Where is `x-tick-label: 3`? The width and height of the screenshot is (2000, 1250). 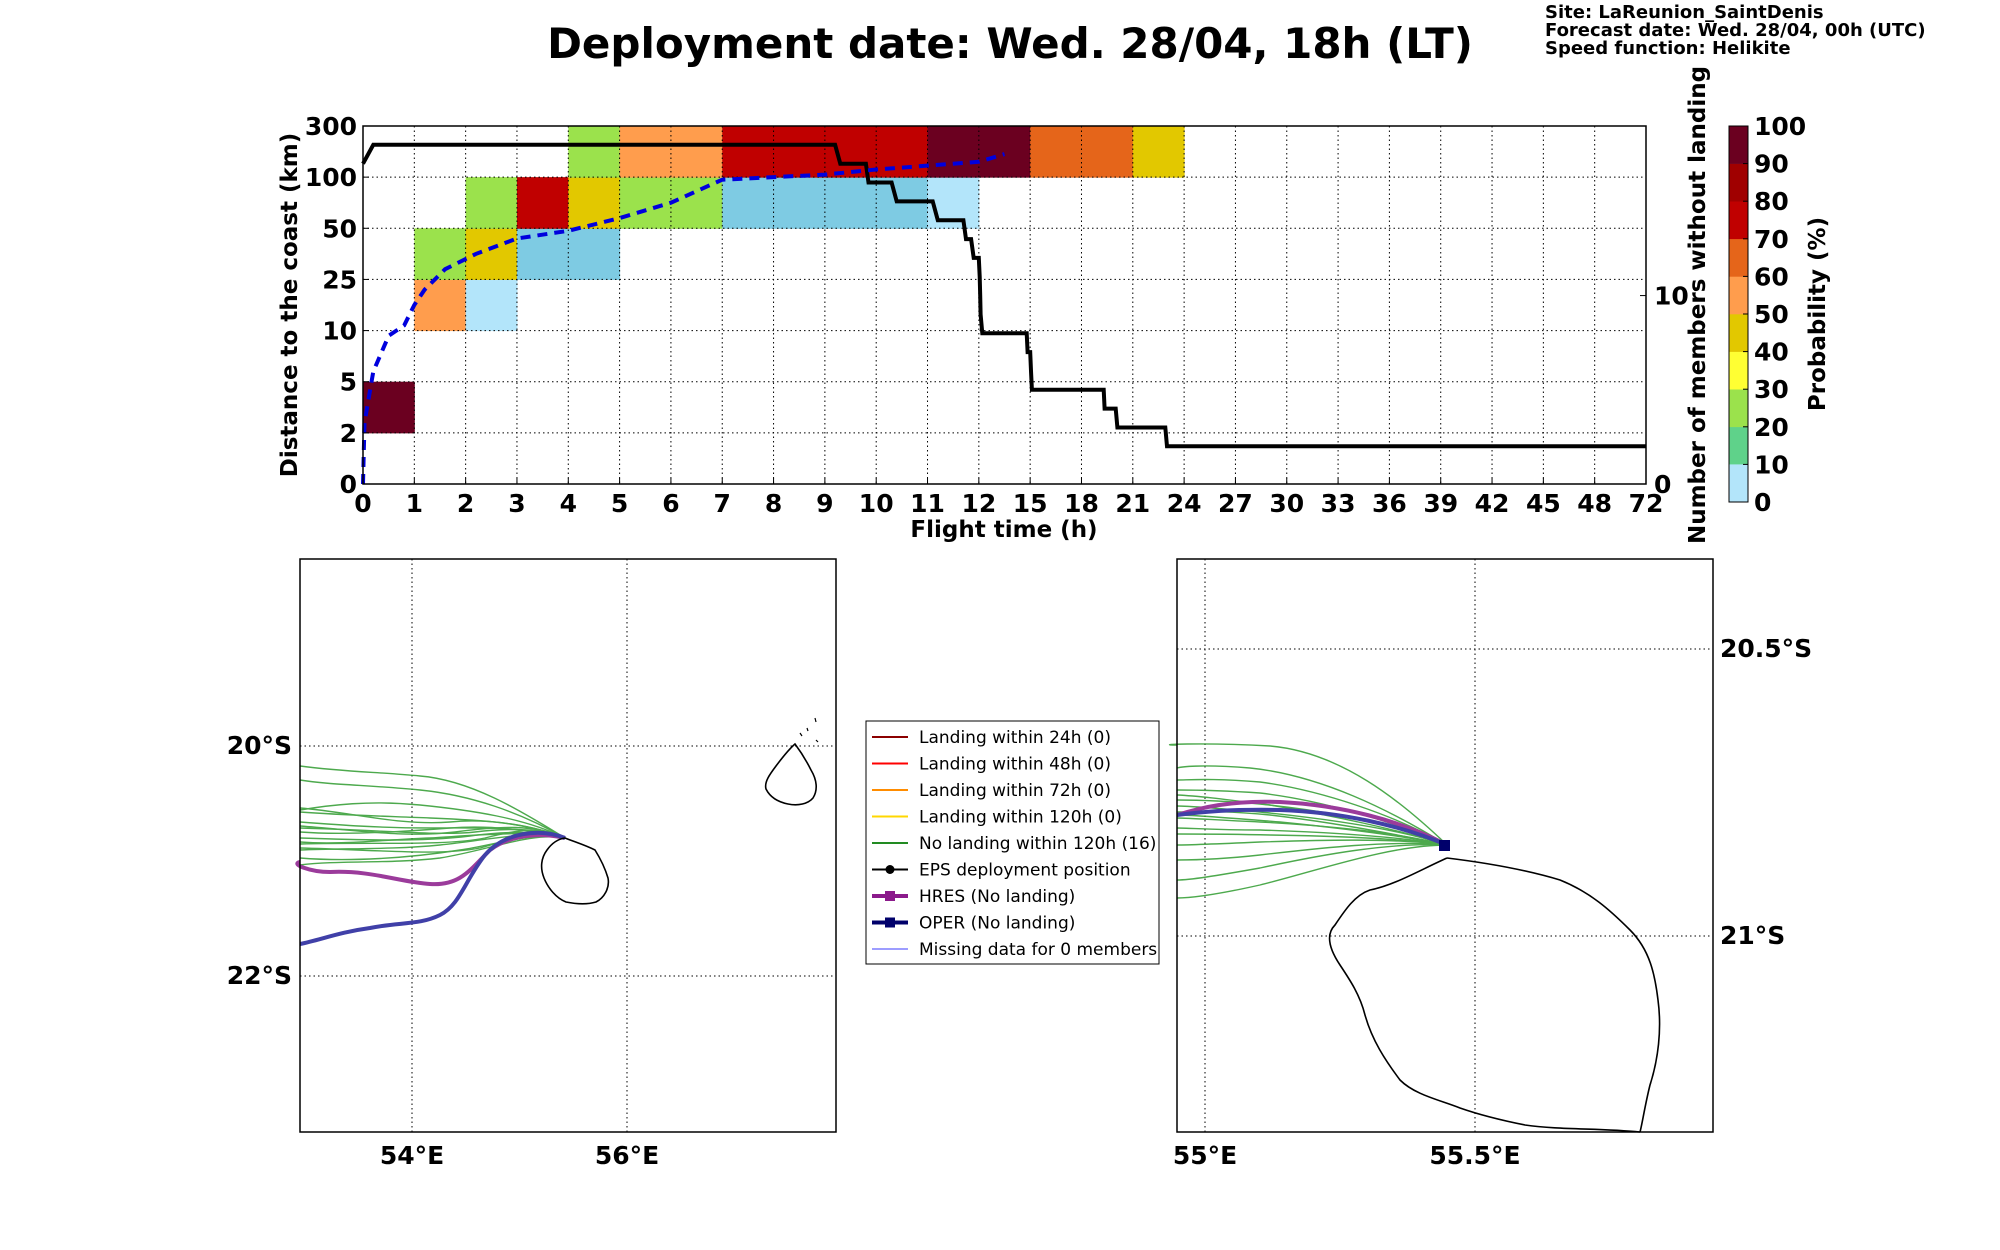
x-tick-label: 3 is located at coordinates (516, 503).